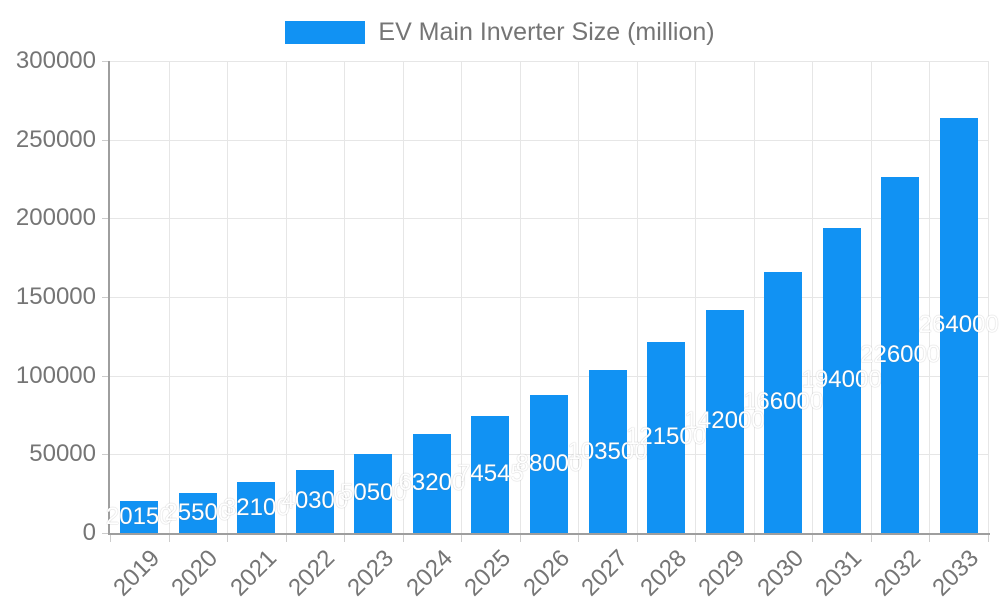 The image size is (1000, 600). What do you see at coordinates (89, 532) in the screenshot?
I see `y-axis-tick-label: 0` at bounding box center [89, 532].